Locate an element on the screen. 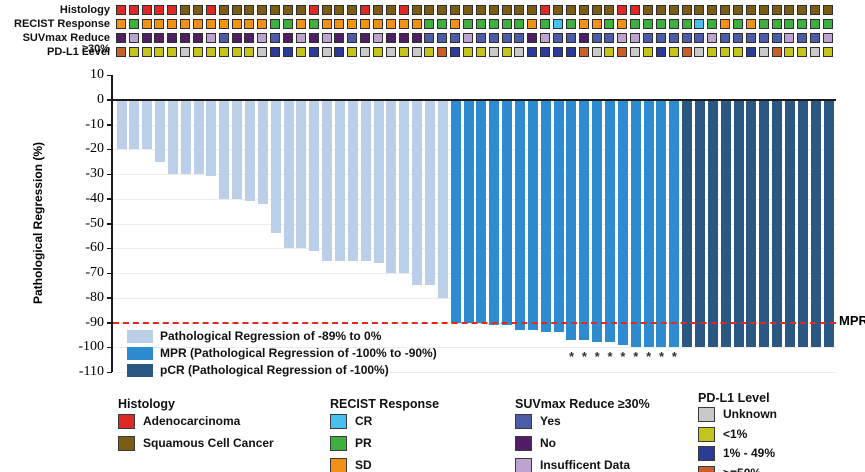  legend-label: Adenocarcinoma is located at coordinates (192, 421).